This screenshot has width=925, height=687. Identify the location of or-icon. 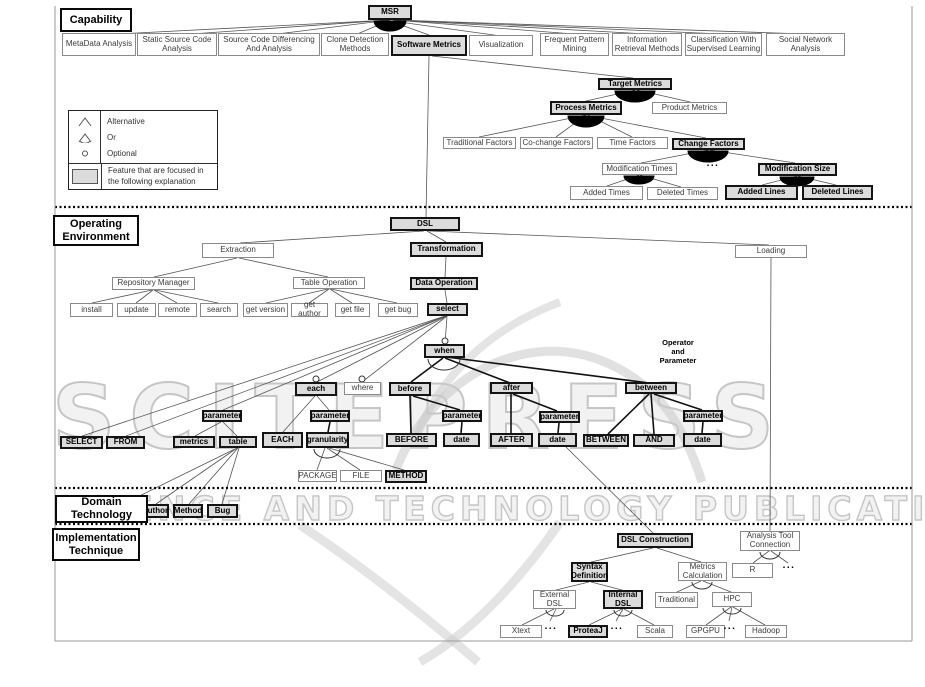
(84, 138).